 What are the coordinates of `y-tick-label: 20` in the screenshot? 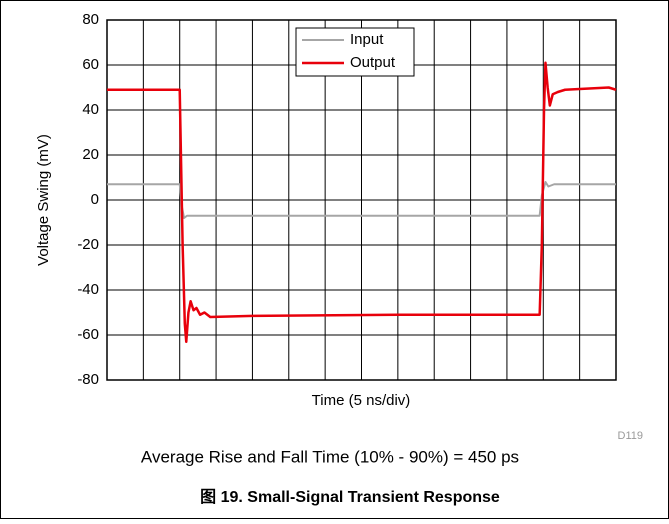 It's located at (90, 154).